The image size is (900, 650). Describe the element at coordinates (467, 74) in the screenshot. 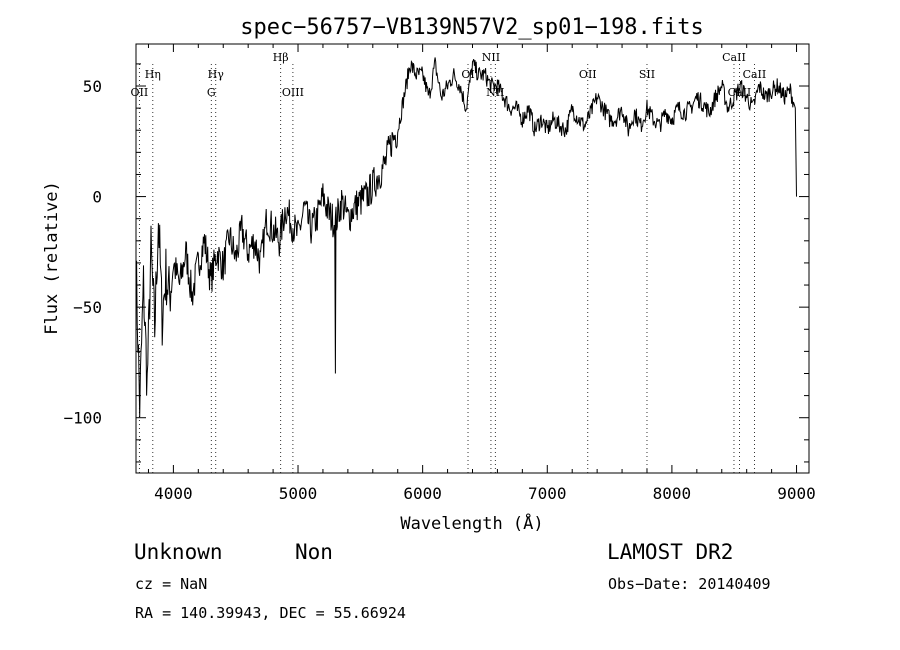

I see `spectral-line-label: OI` at that location.